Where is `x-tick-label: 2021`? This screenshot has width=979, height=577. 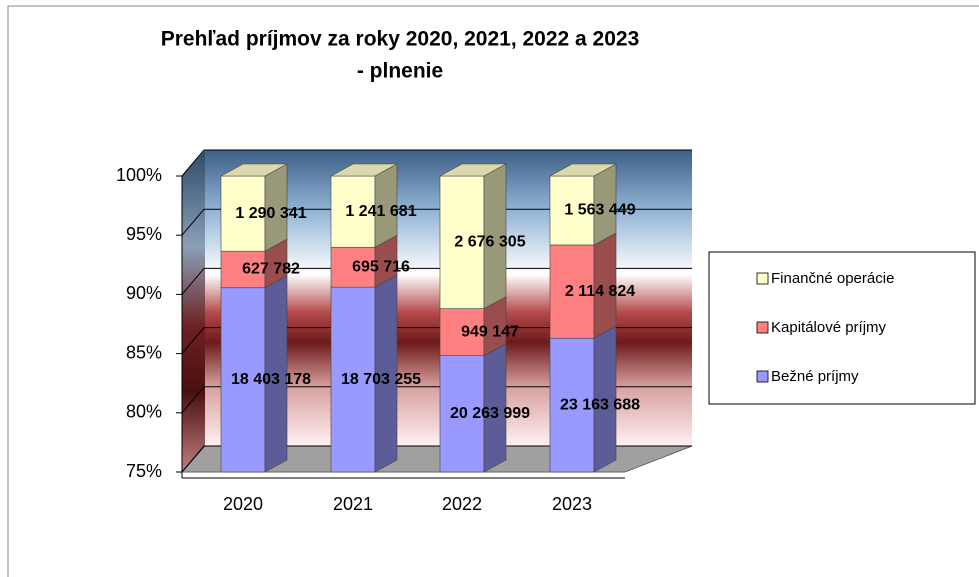 x-tick-label: 2021 is located at coordinates (353, 504).